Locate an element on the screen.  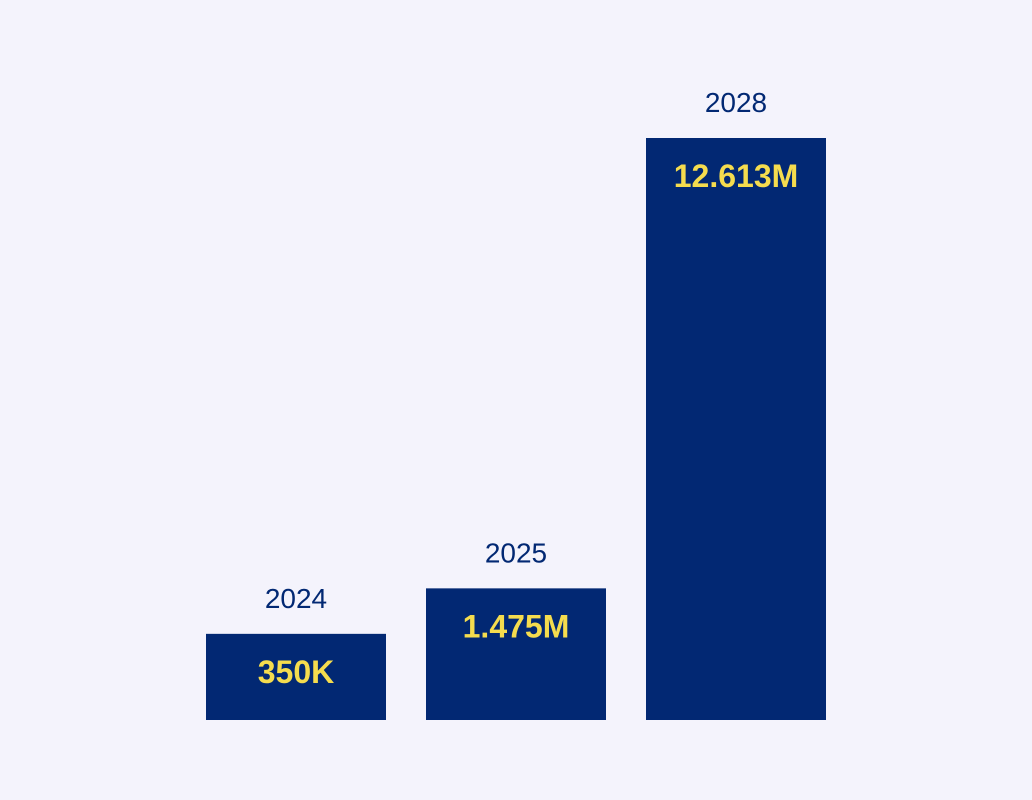
value-label-2024: 350K is located at coordinates (296, 672).